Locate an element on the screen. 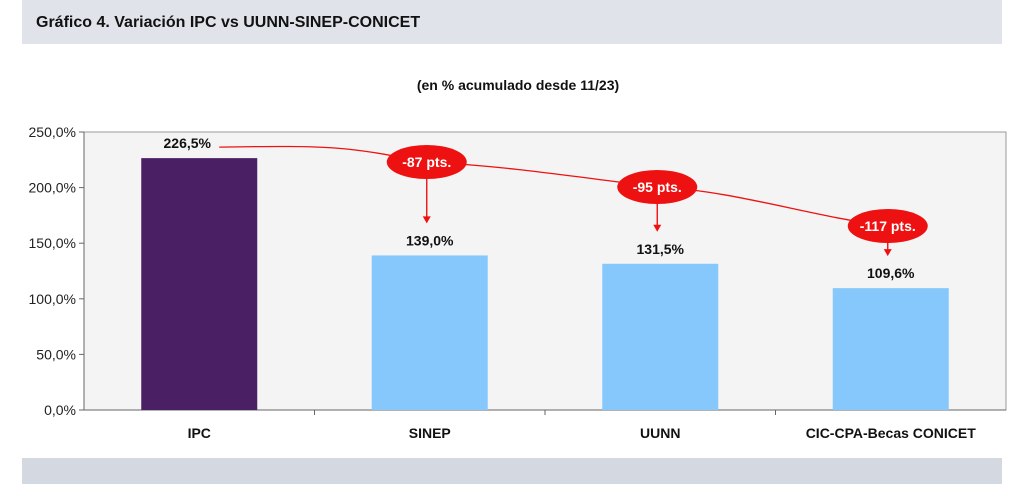 The width and height of the screenshot is (1024, 484). data-label: 226,5% is located at coordinates (188, 143).